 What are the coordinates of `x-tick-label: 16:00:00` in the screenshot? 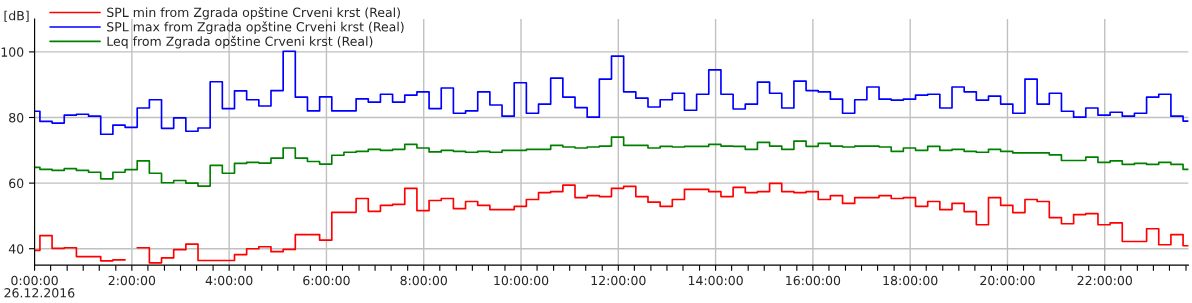 It's located at (813, 280).